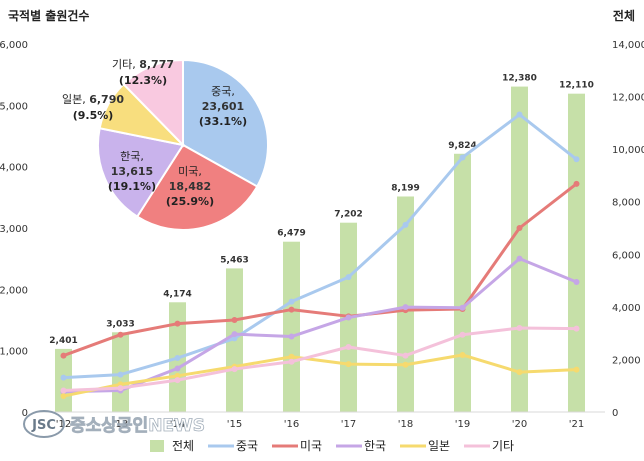  I want to click on pie-slice-name: 한국,, so click(132, 156).